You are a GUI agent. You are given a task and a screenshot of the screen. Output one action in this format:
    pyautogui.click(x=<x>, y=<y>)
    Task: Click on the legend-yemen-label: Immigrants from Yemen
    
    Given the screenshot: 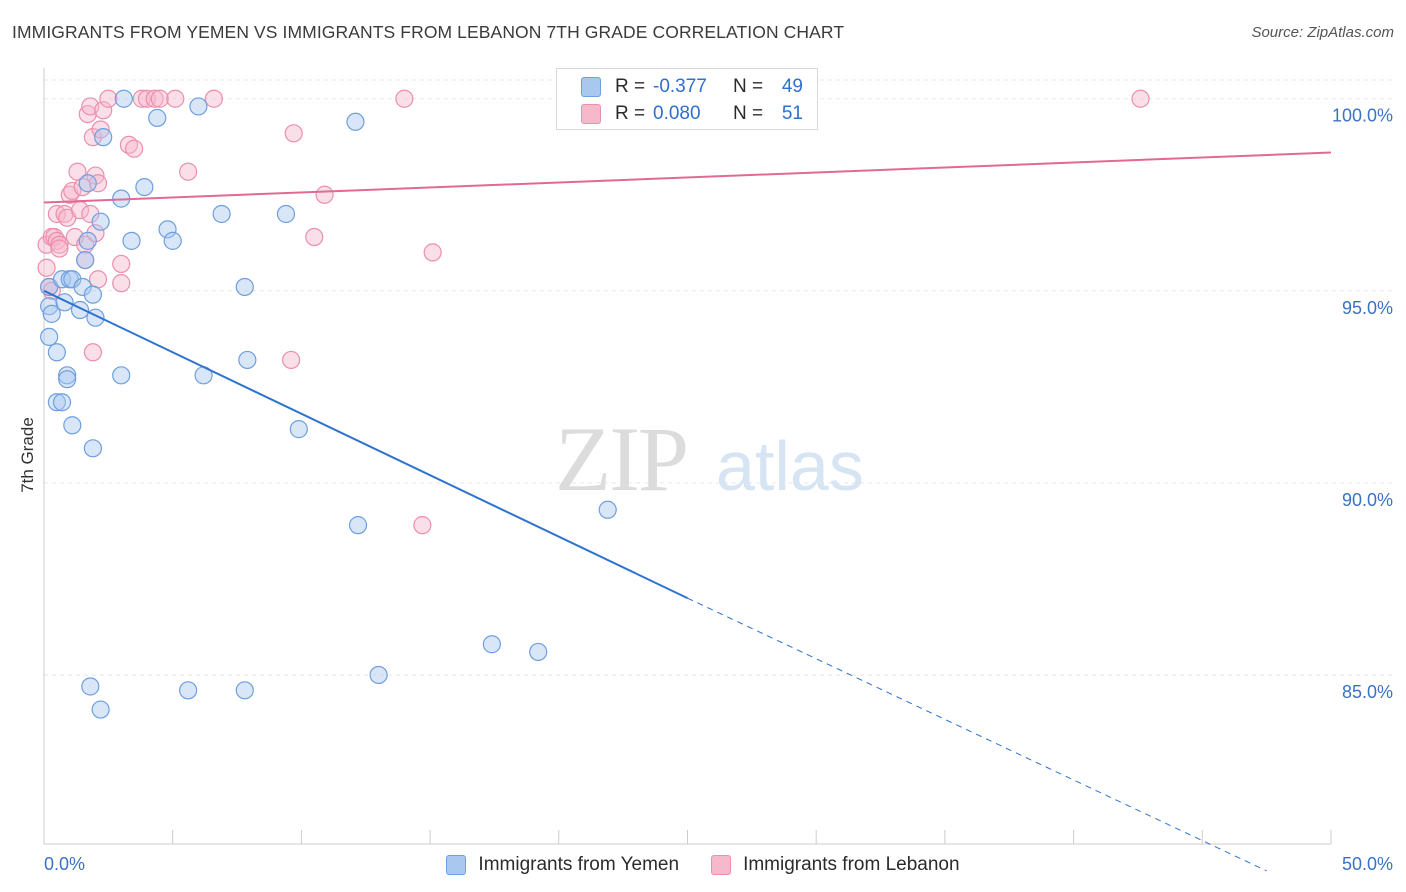 What is the action you would take?
    pyautogui.click(x=579, y=864)
    